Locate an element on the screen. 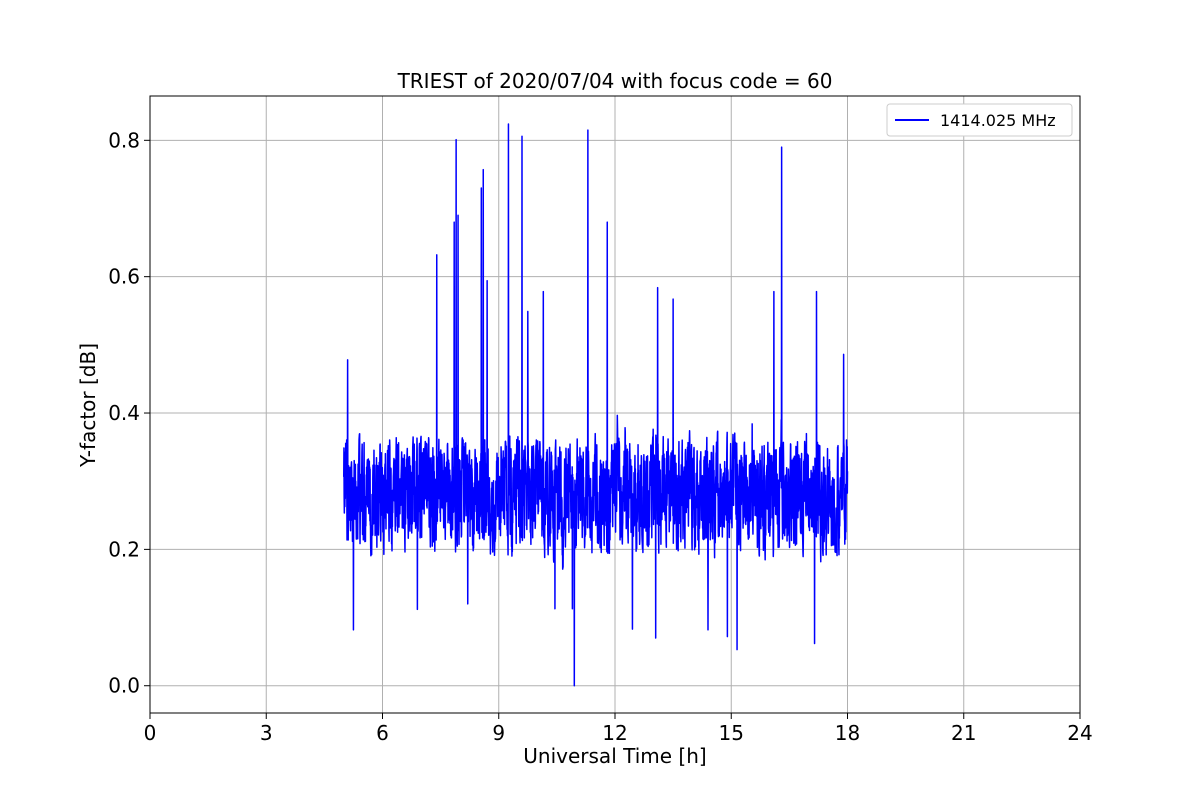  y-tick-label: 0.8 is located at coordinates (124, 140).